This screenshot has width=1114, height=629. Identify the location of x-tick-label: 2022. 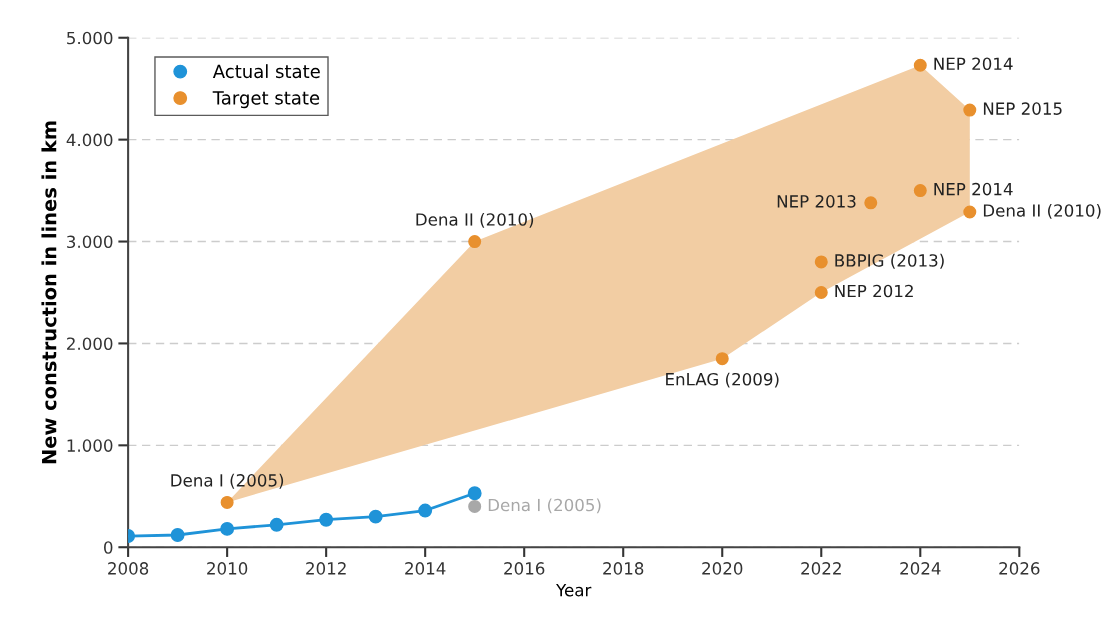
(821, 568).